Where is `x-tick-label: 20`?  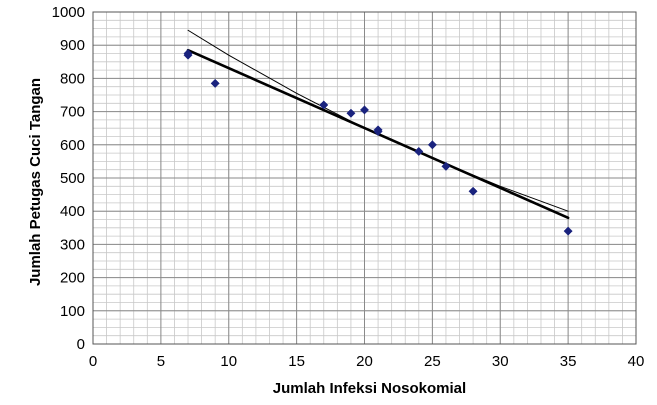
x-tick-label: 20 is located at coordinates (364, 361).